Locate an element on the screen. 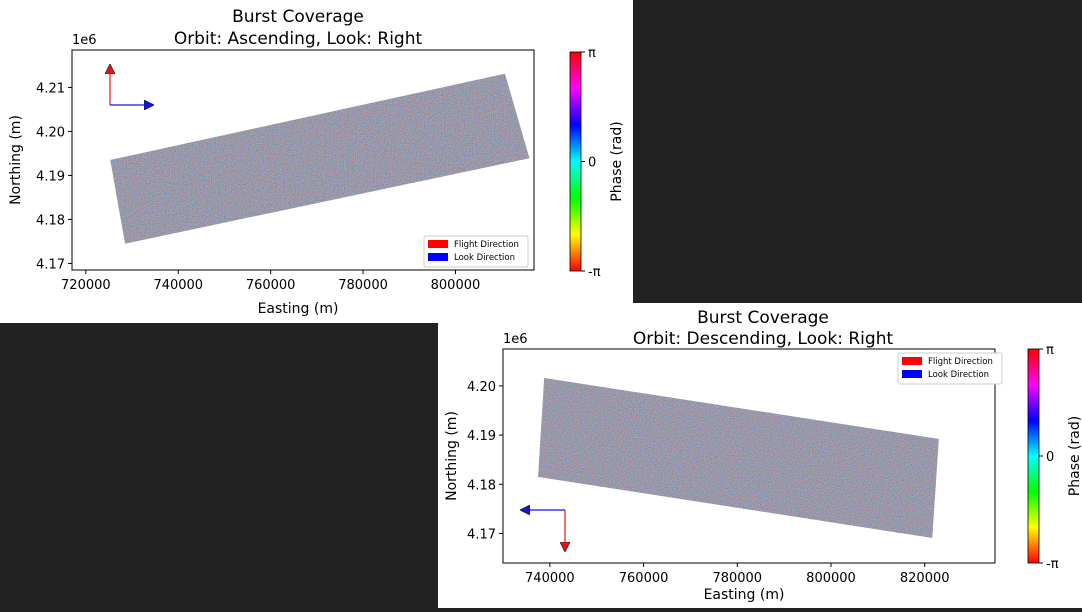  chart-subtitle: Orbit: Descending, Look: Right is located at coordinates (763, 339).